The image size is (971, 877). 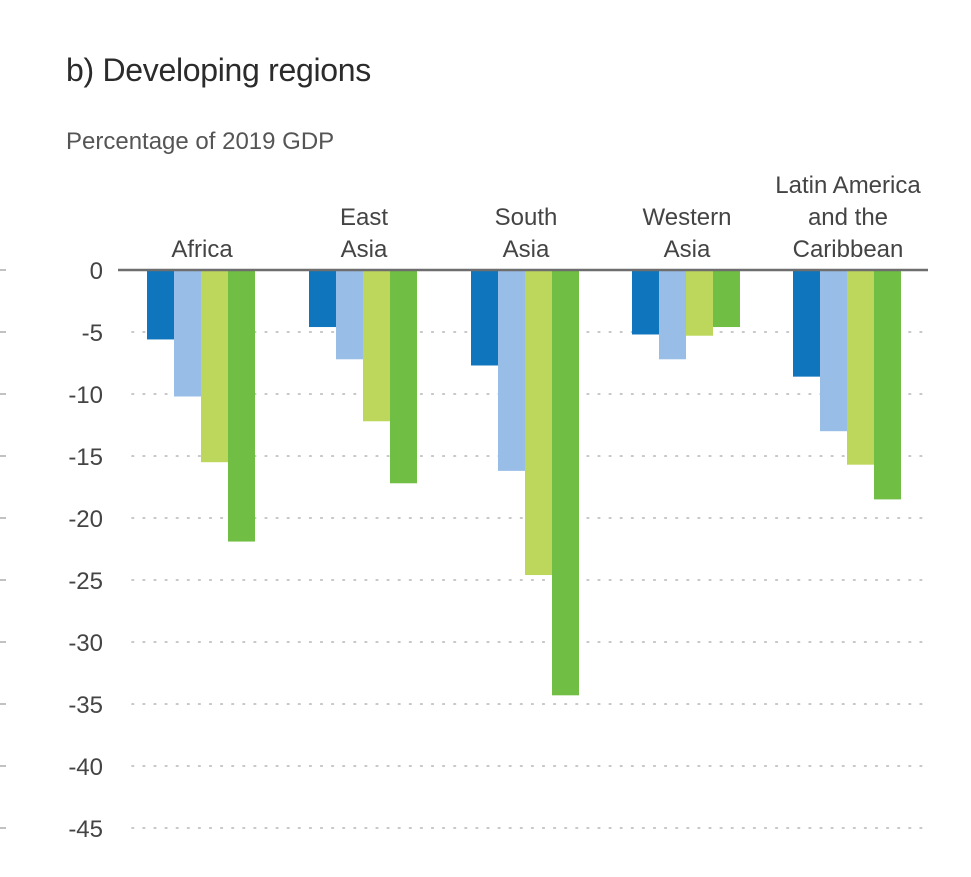 What do you see at coordinates (364, 217) in the screenshot?
I see `category-label: East` at bounding box center [364, 217].